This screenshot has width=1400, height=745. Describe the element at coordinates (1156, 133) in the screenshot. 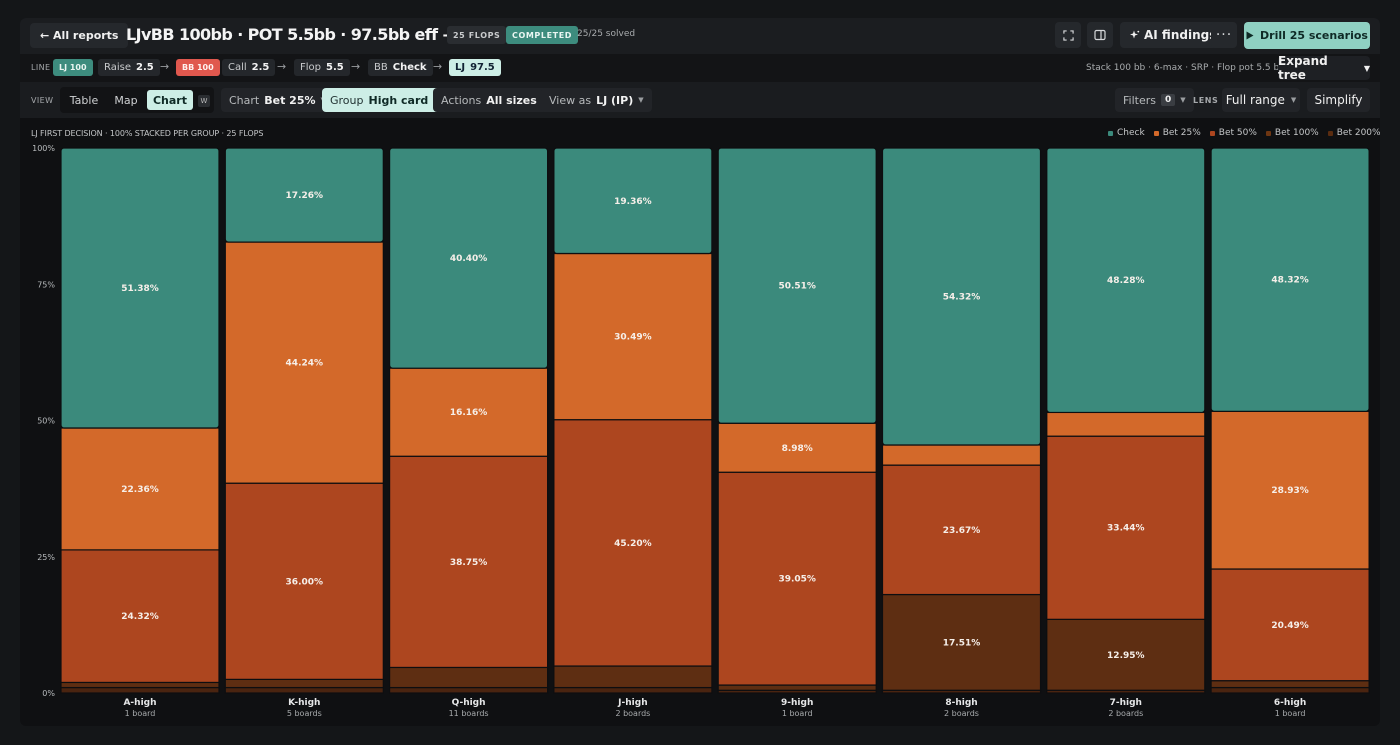

I see `legend-swatch` at that location.